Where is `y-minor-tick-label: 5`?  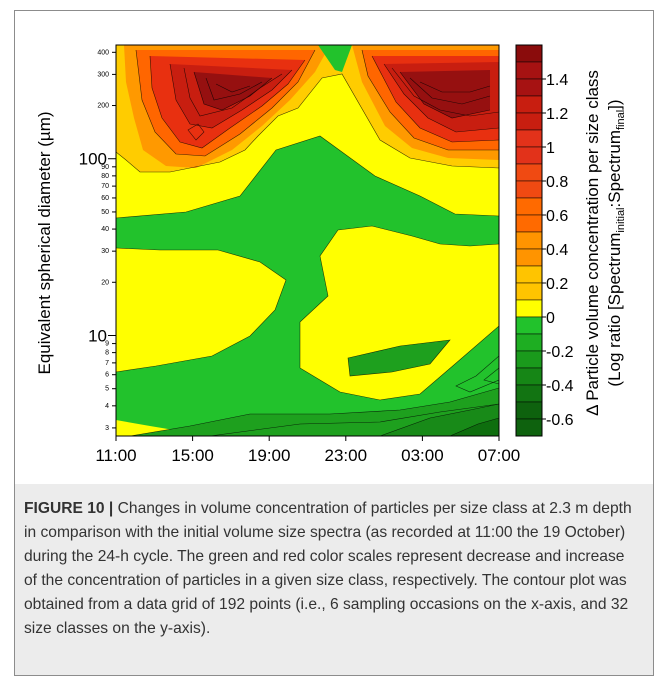 y-minor-tick-label: 5 is located at coordinates (107, 389).